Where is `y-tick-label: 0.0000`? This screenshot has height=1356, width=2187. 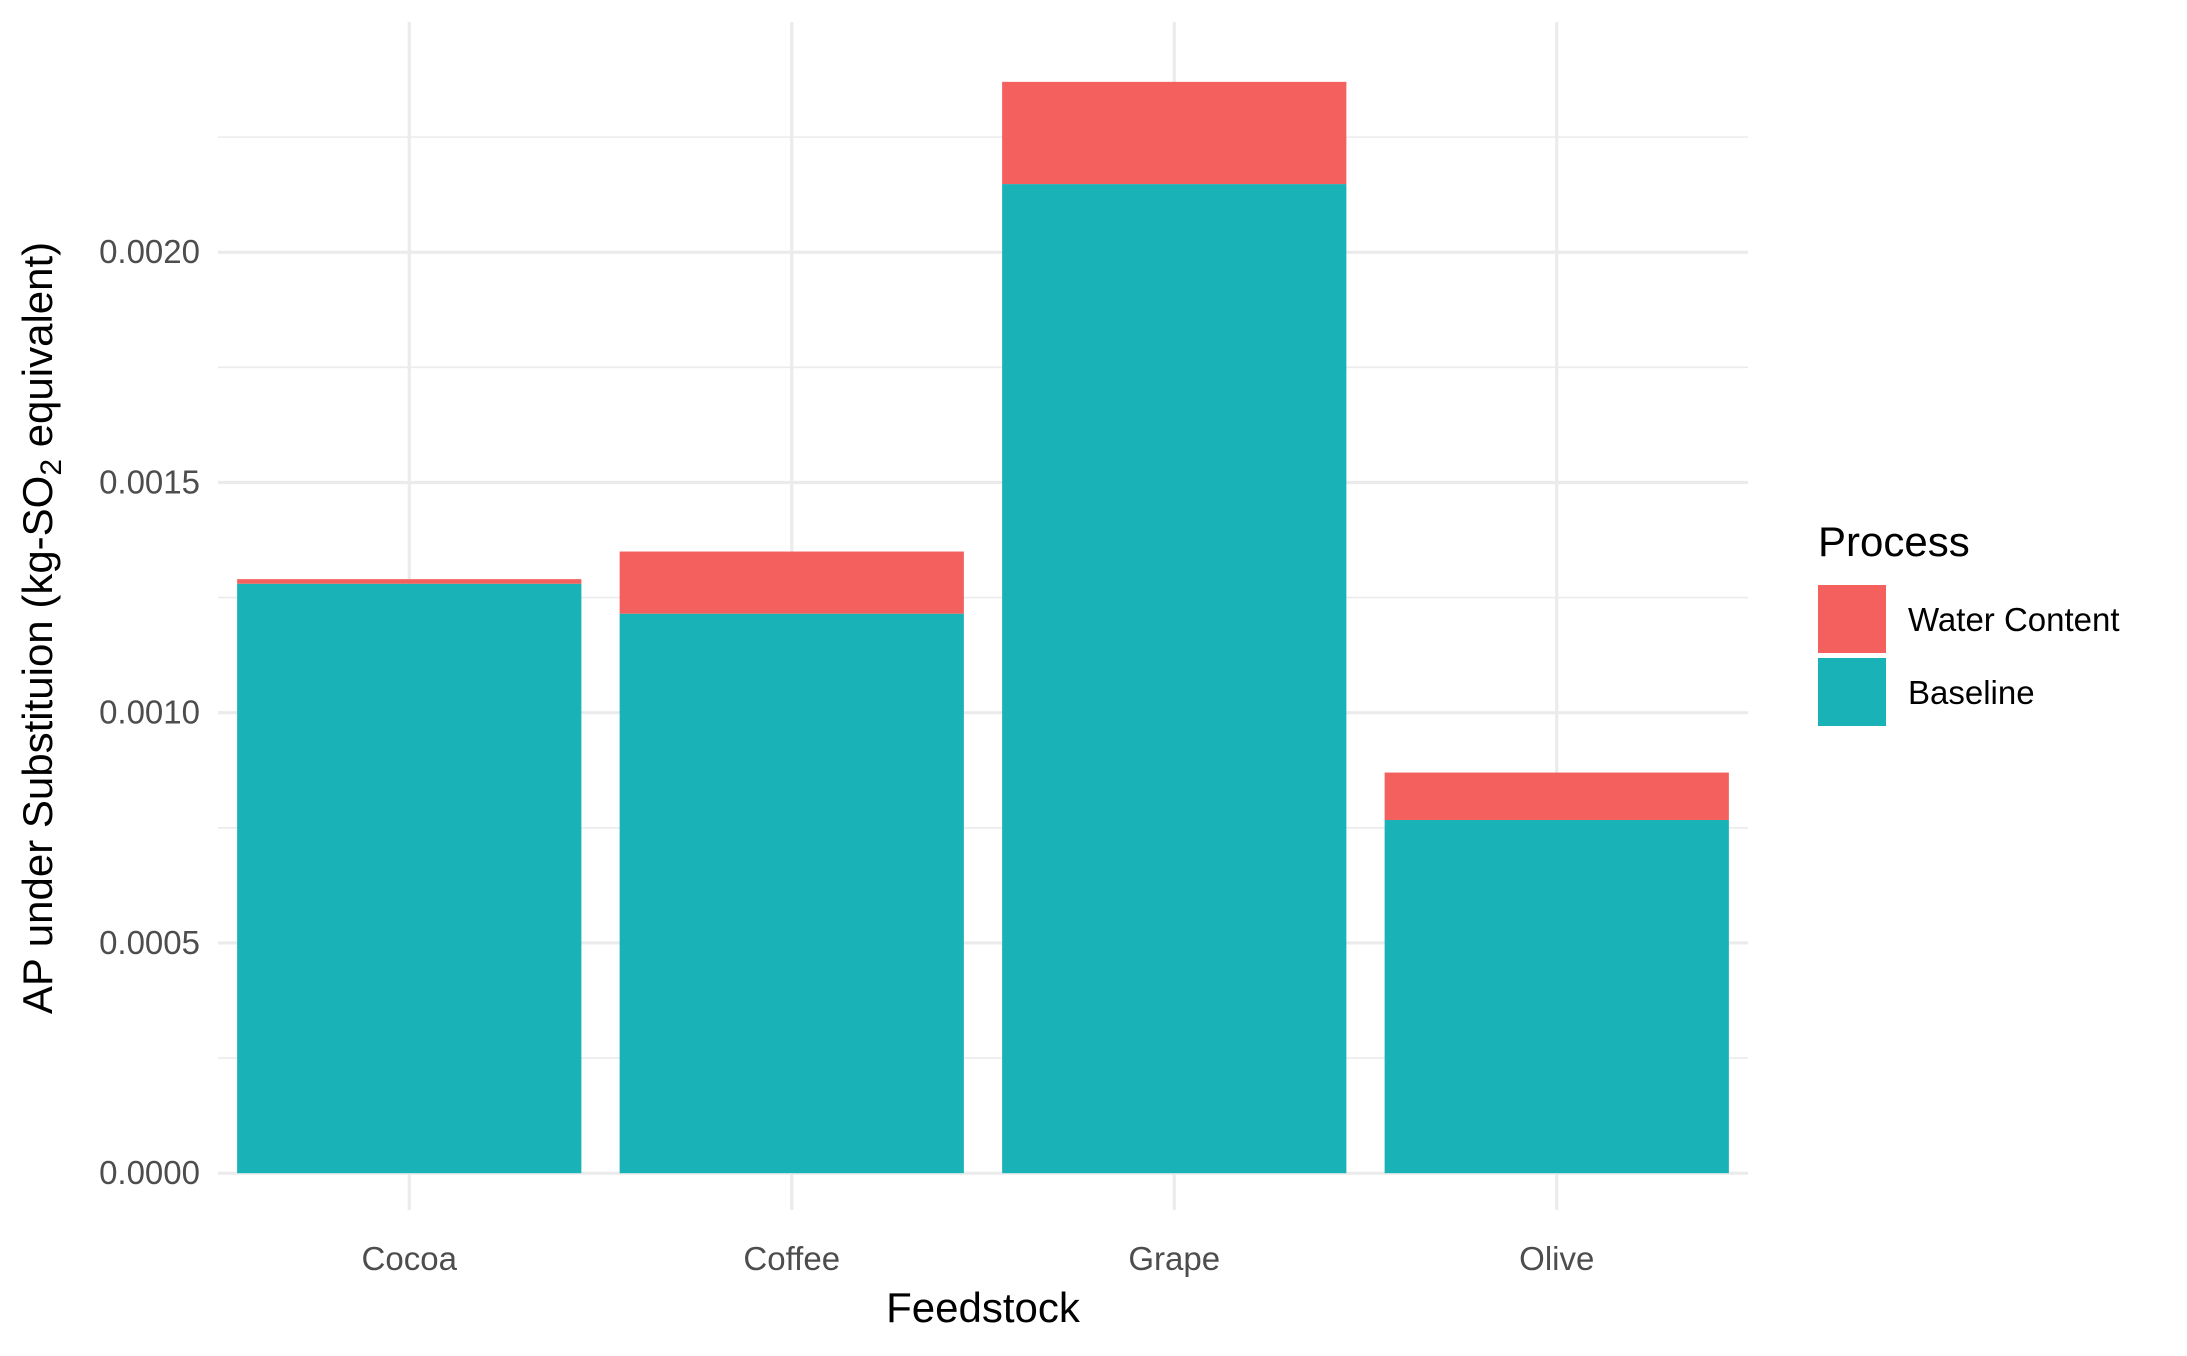
y-tick-label: 0.0000 is located at coordinates (149, 1172).